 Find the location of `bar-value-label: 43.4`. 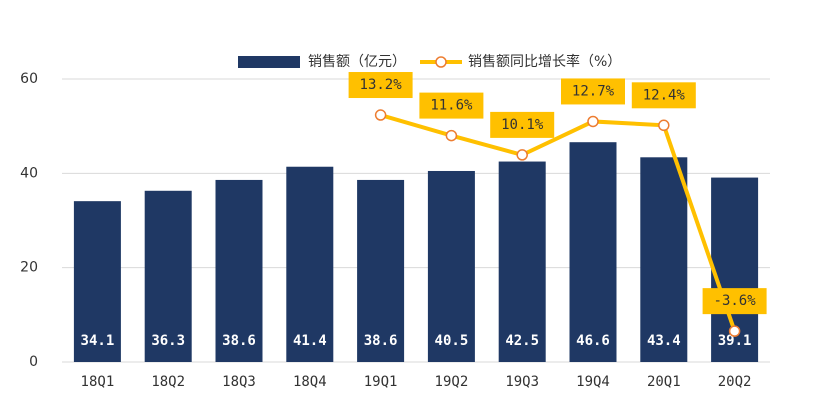

bar-value-label: 43.4 is located at coordinates (664, 341).